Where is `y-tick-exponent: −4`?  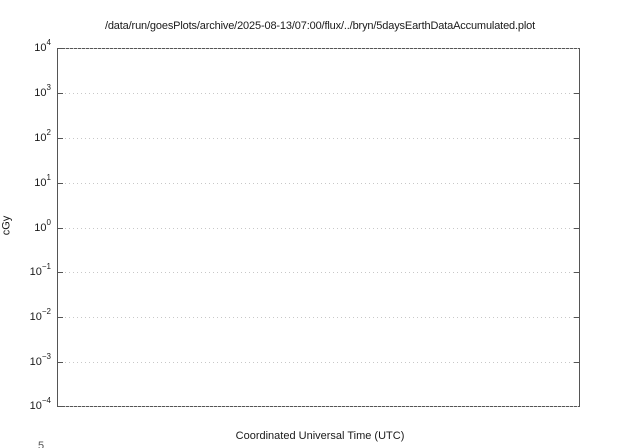
y-tick-exponent: −4 is located at coordinates (46, 401).